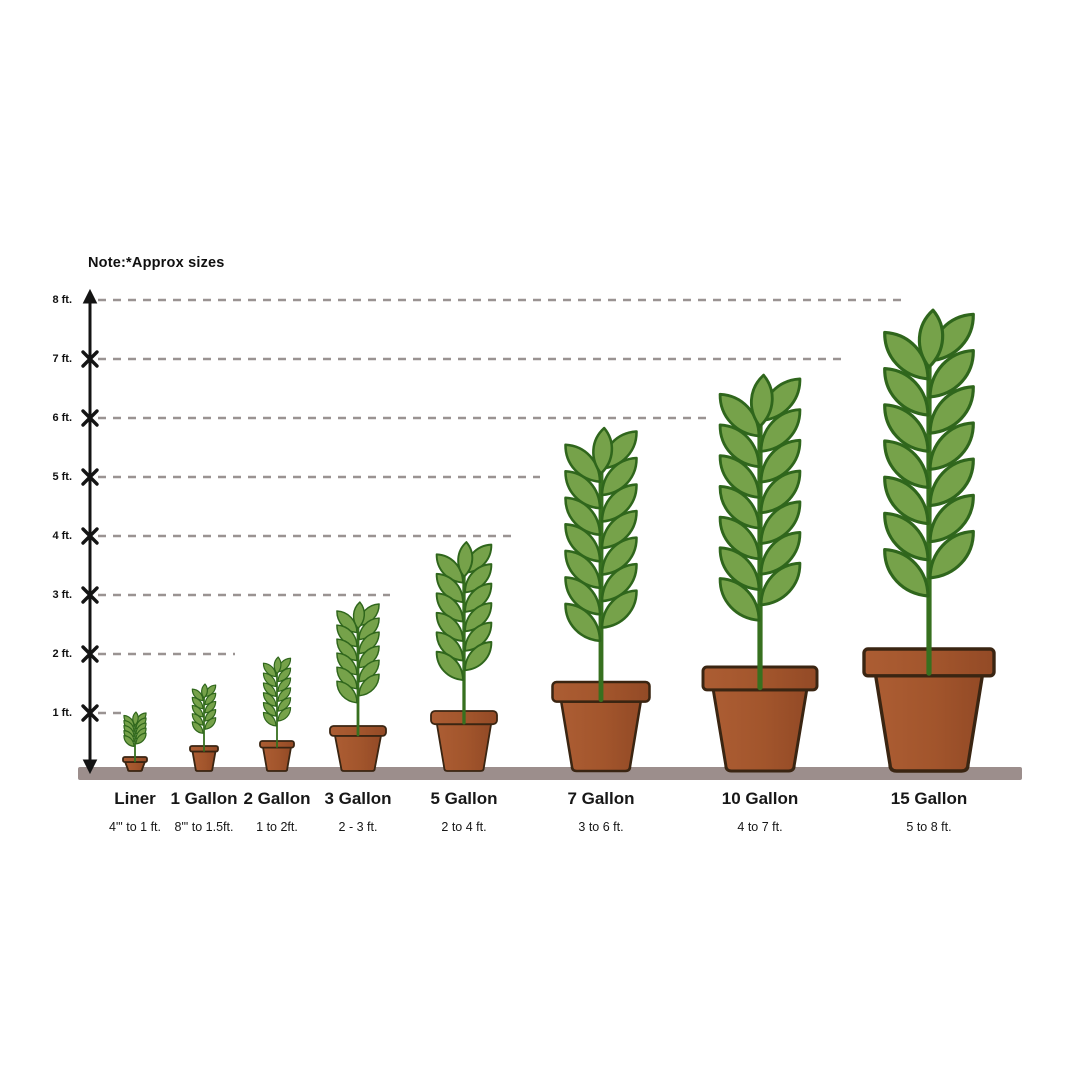 This screenshot has width=1080, height=1080. I want to click on size-range-label: 8"' to 1.5ft., so click(204, 827).